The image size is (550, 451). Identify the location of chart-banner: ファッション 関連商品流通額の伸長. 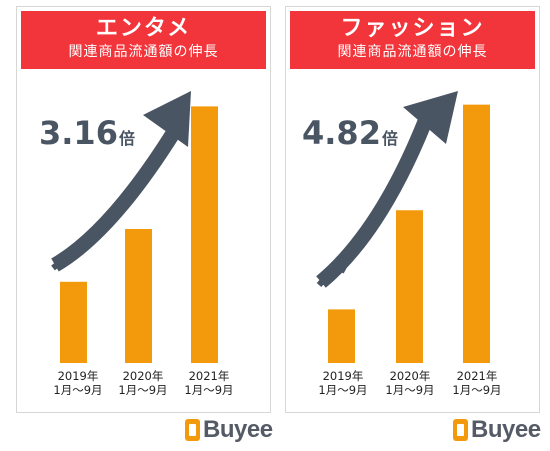
(412, 40).